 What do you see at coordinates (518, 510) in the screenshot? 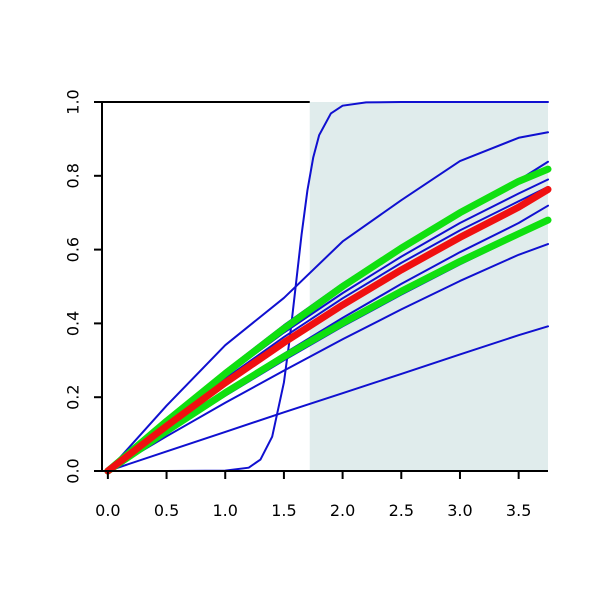
I see `x-tick-label: 3.5` at bounding box center [518, 510].